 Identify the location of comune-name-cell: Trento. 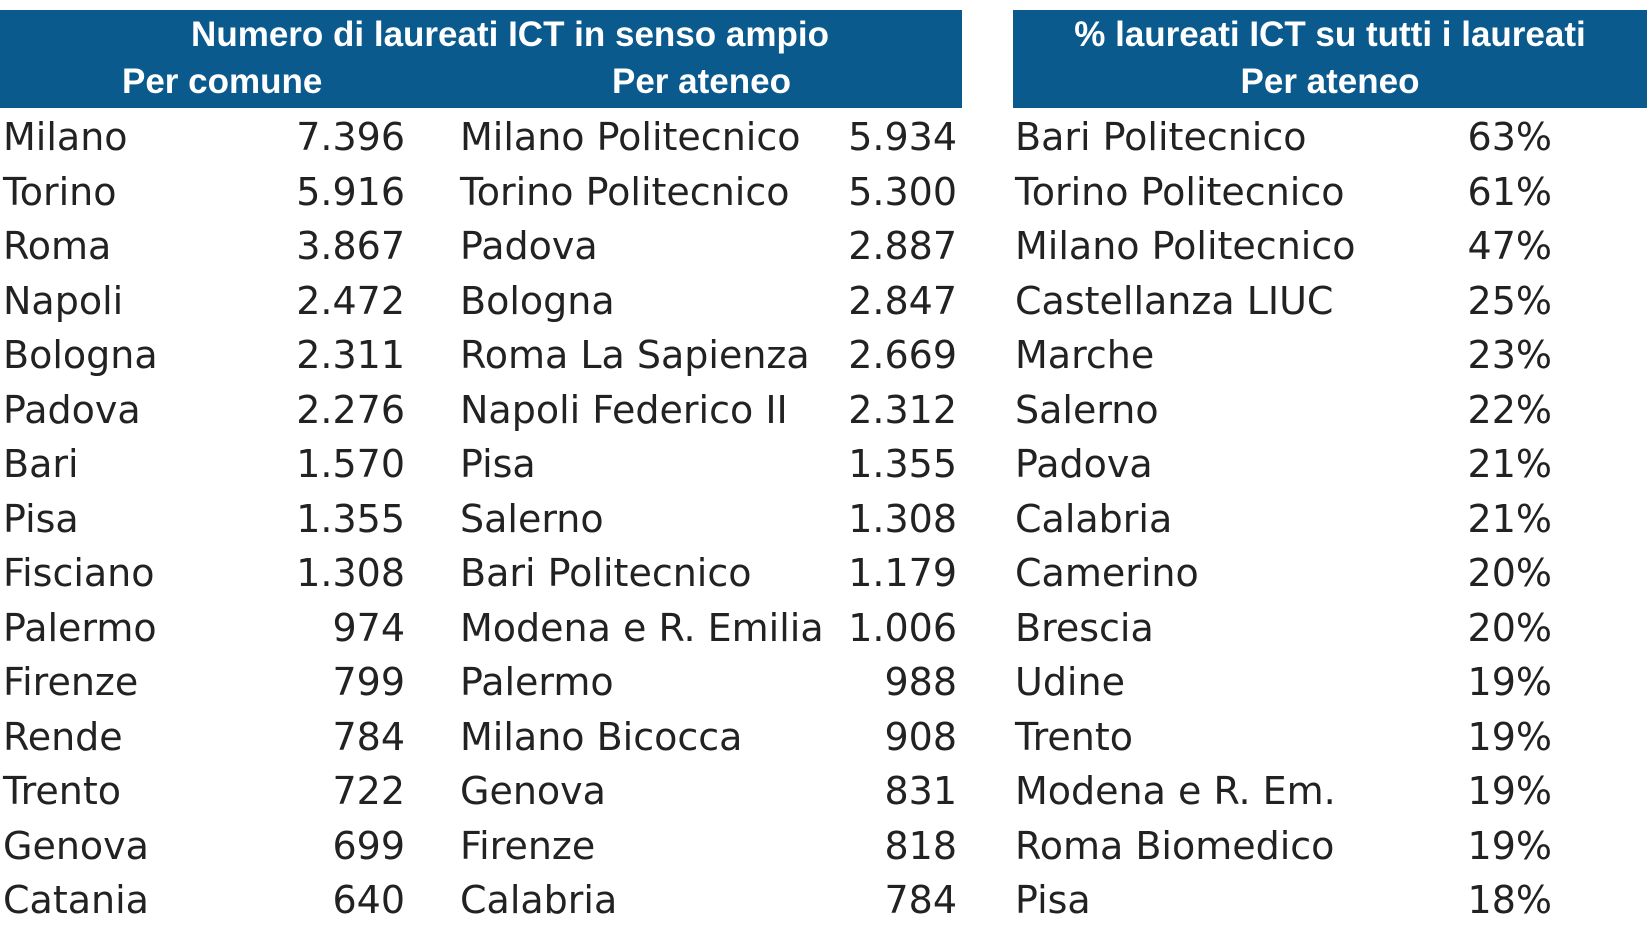
(62, 791).